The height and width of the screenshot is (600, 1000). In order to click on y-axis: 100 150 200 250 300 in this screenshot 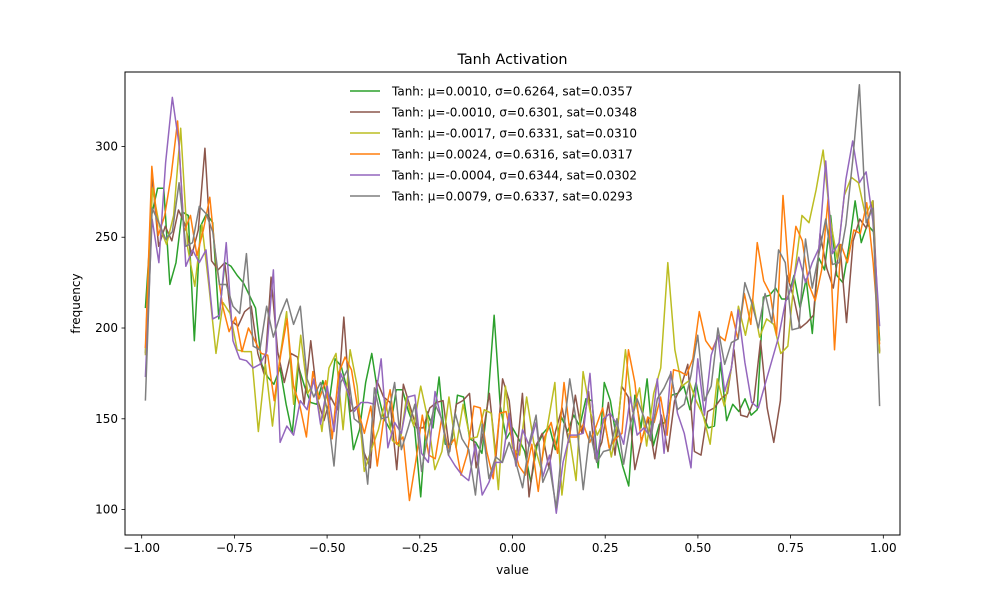, I will do `click(110, 328)`.